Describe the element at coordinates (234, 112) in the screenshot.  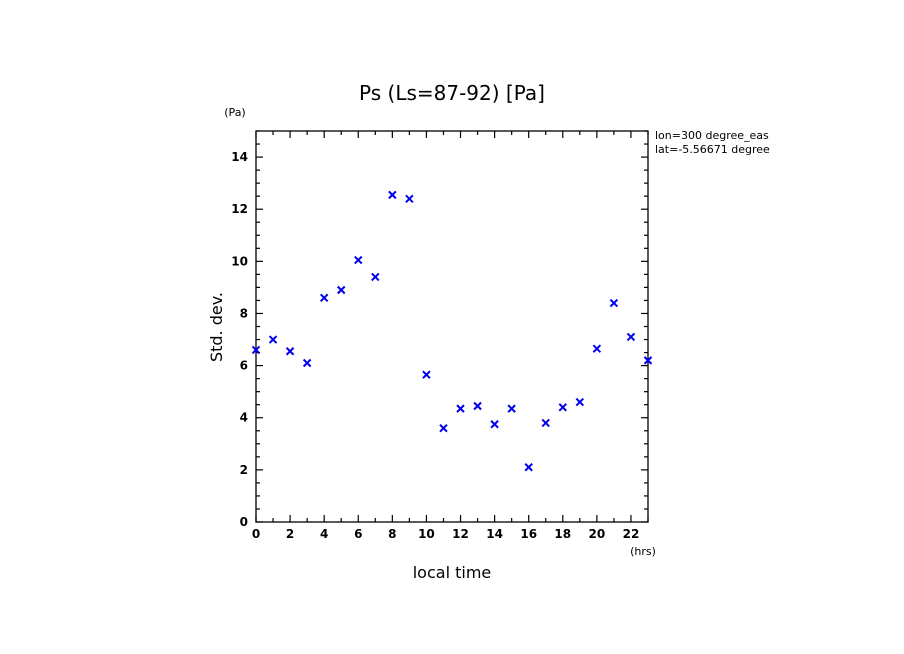
I see `y-unit-label: (Pa)` at that location.